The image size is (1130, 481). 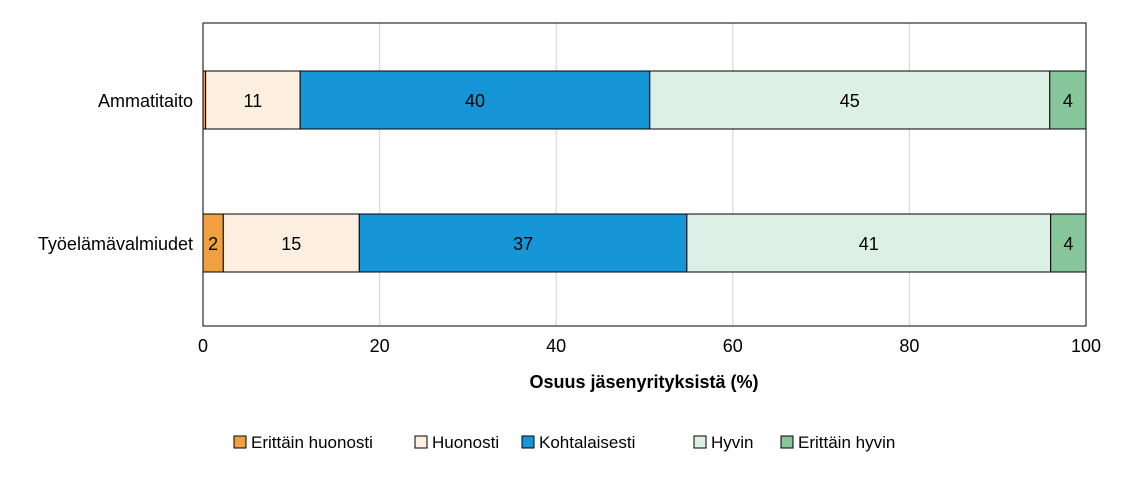 I want to click on data-label: 45, so click(x=850, y=101).